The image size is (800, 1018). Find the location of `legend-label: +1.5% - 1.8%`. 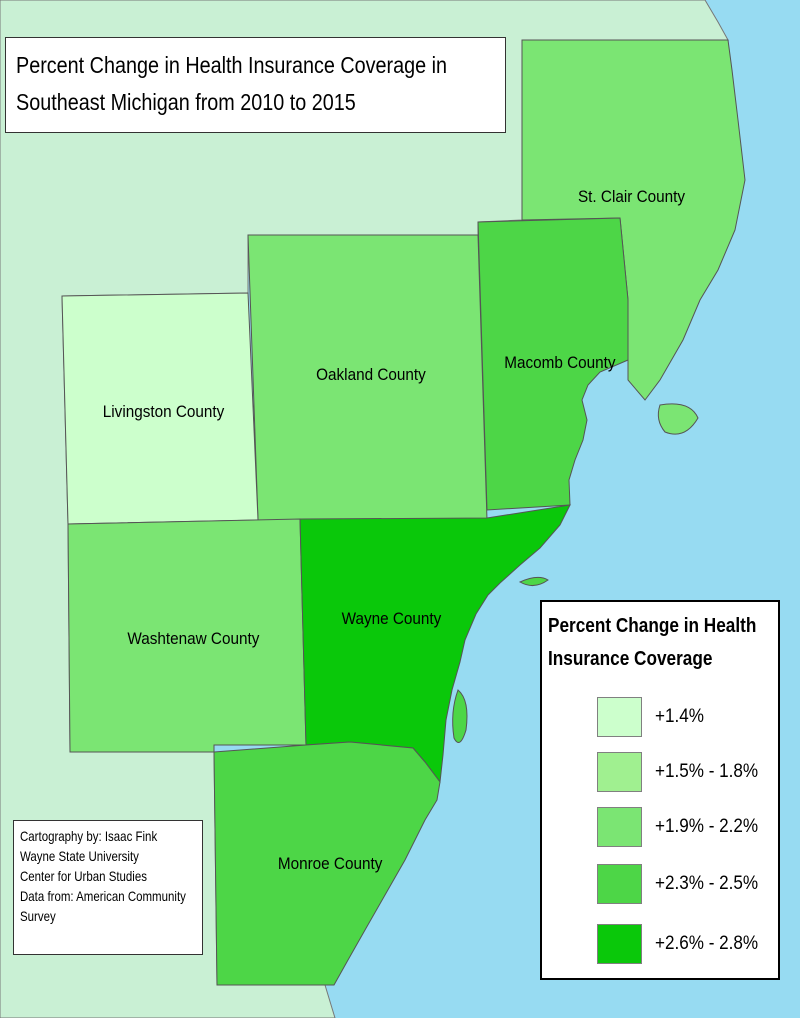

legend-label: +1.5% - 1.8% is located at coordinates (707, 771).